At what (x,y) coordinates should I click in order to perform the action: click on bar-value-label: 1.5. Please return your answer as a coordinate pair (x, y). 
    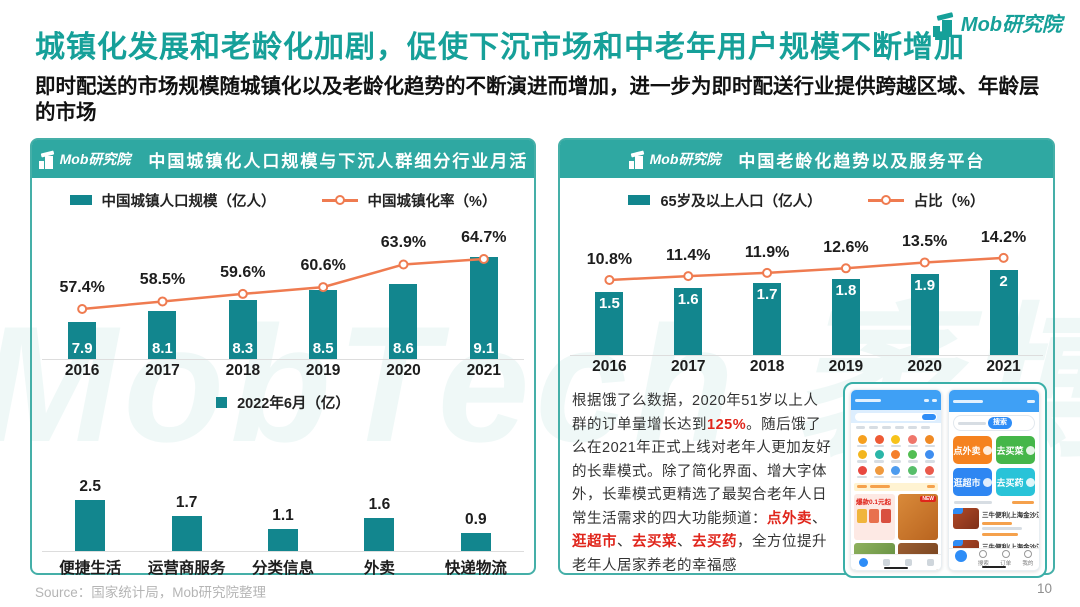
    Looking at the image, I should click on (609, 303).